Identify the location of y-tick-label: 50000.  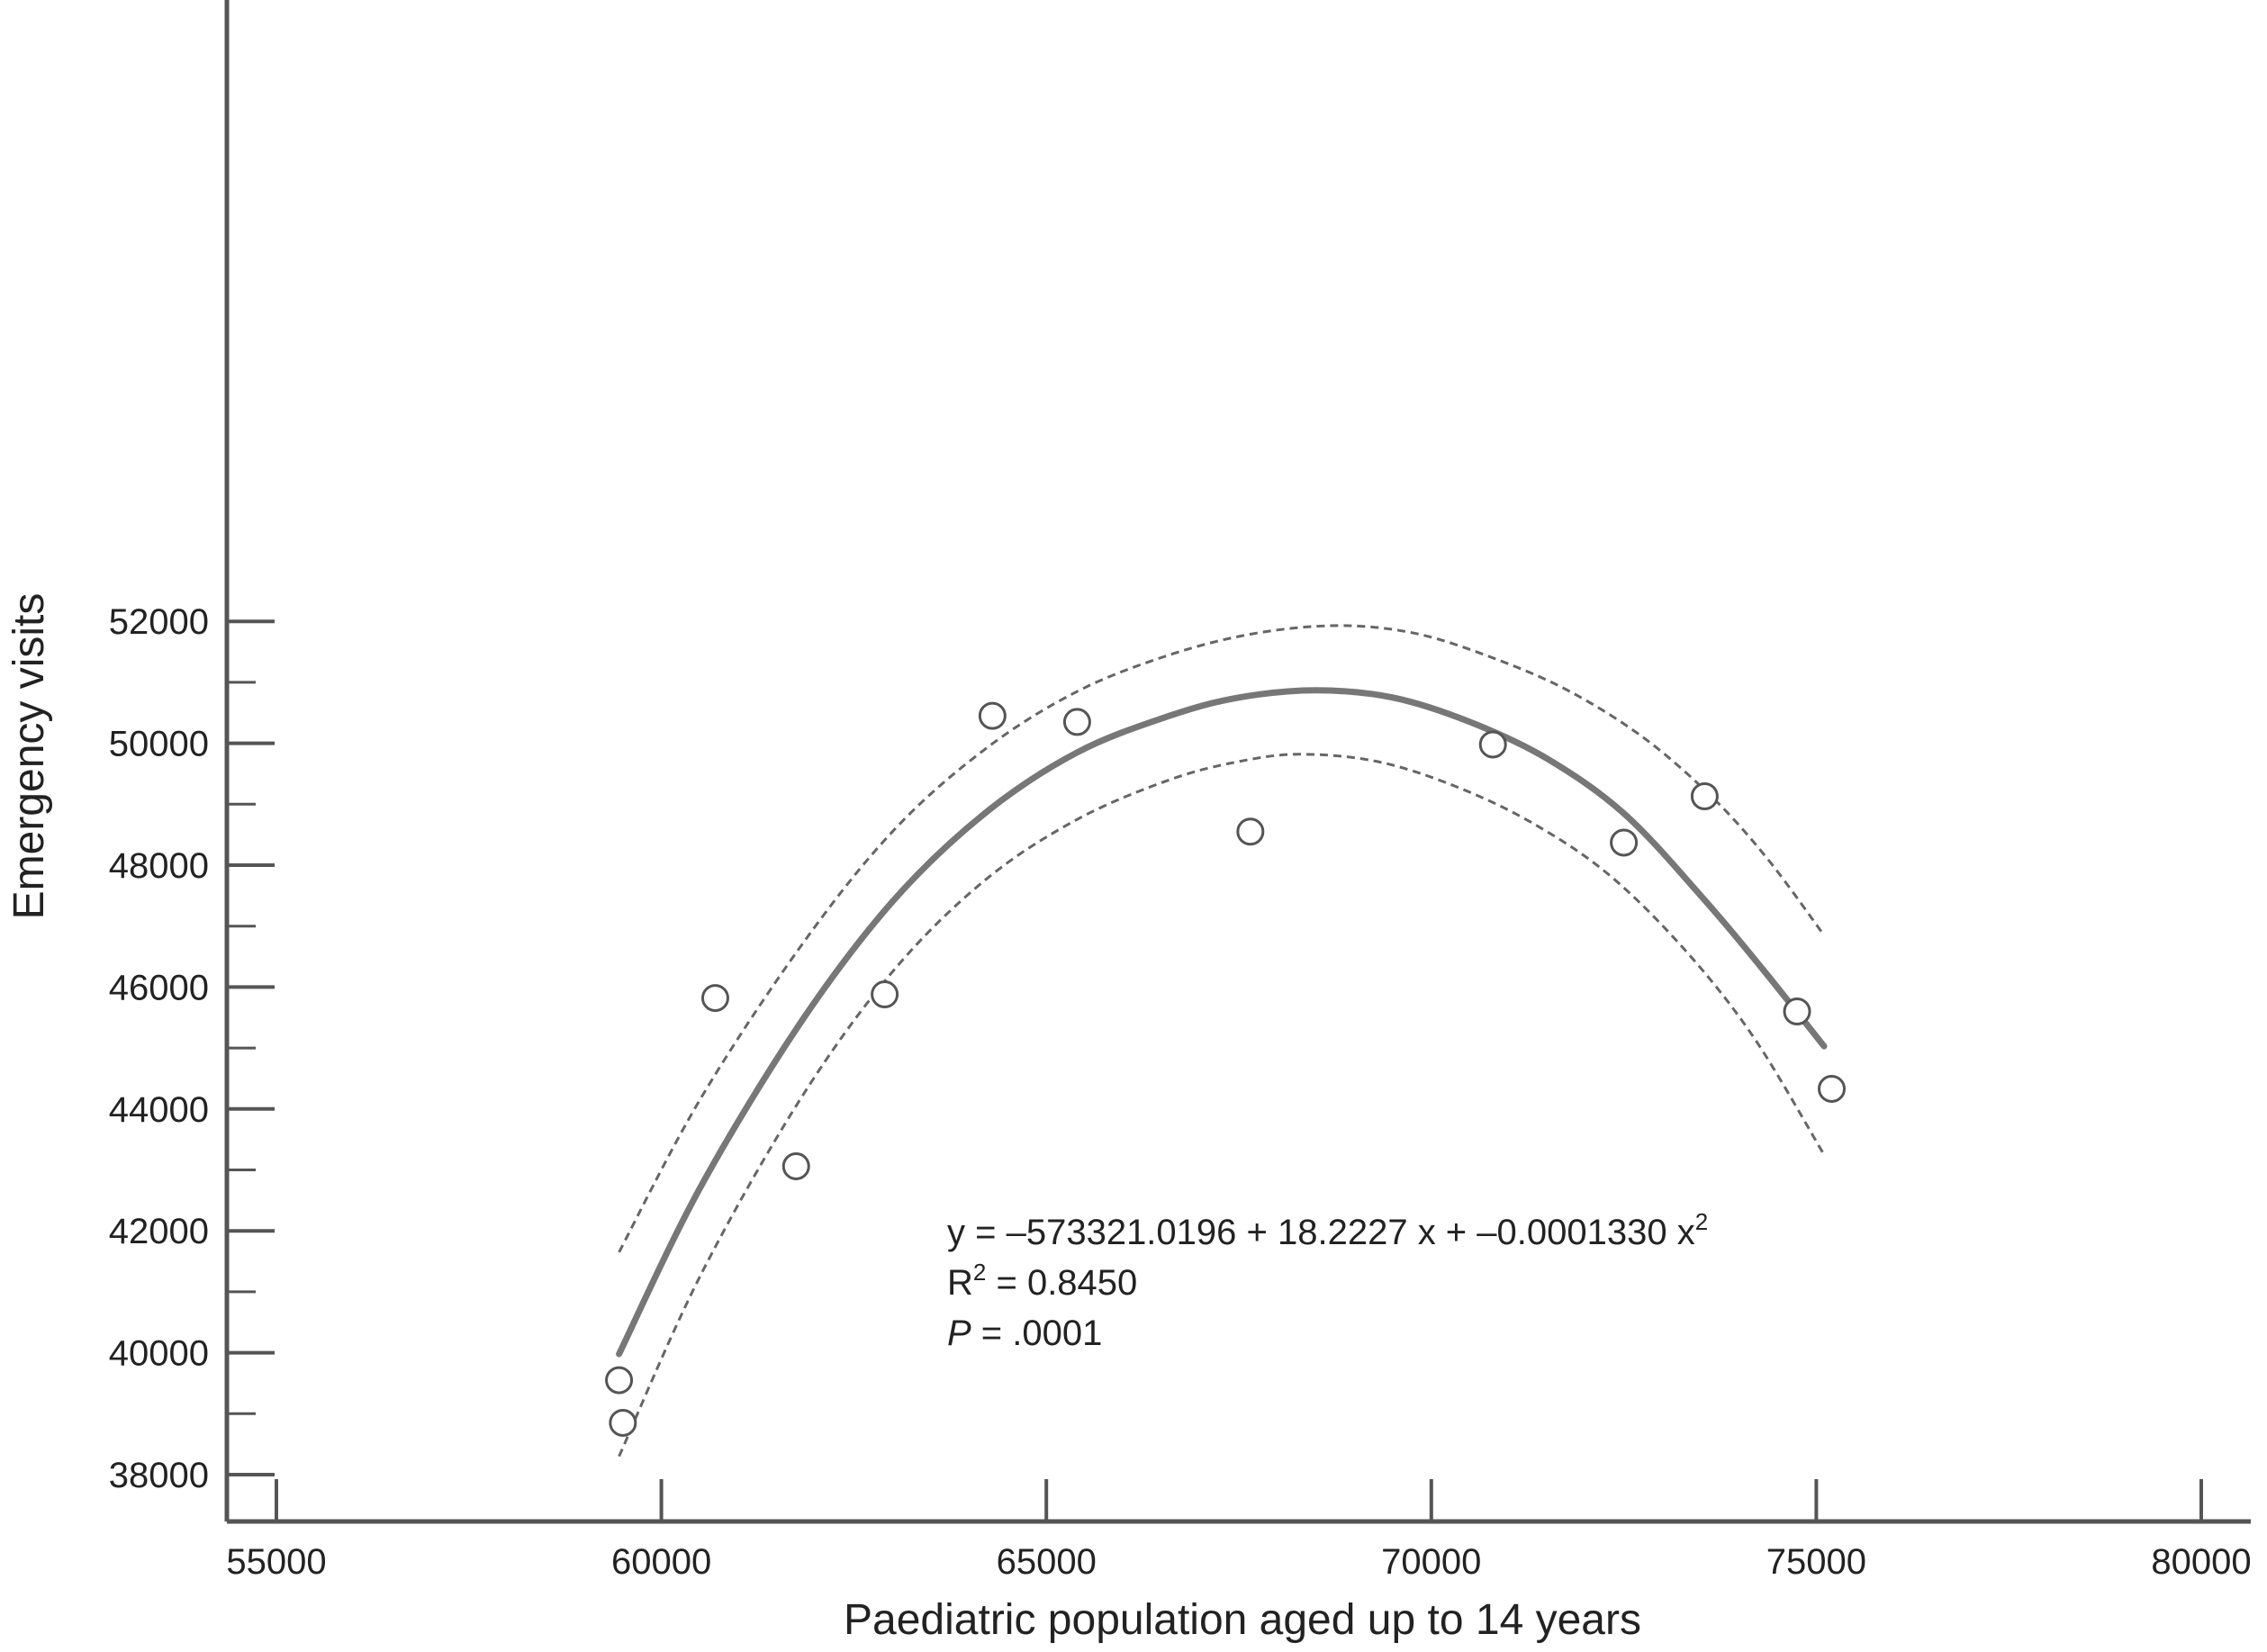
(159, 744).